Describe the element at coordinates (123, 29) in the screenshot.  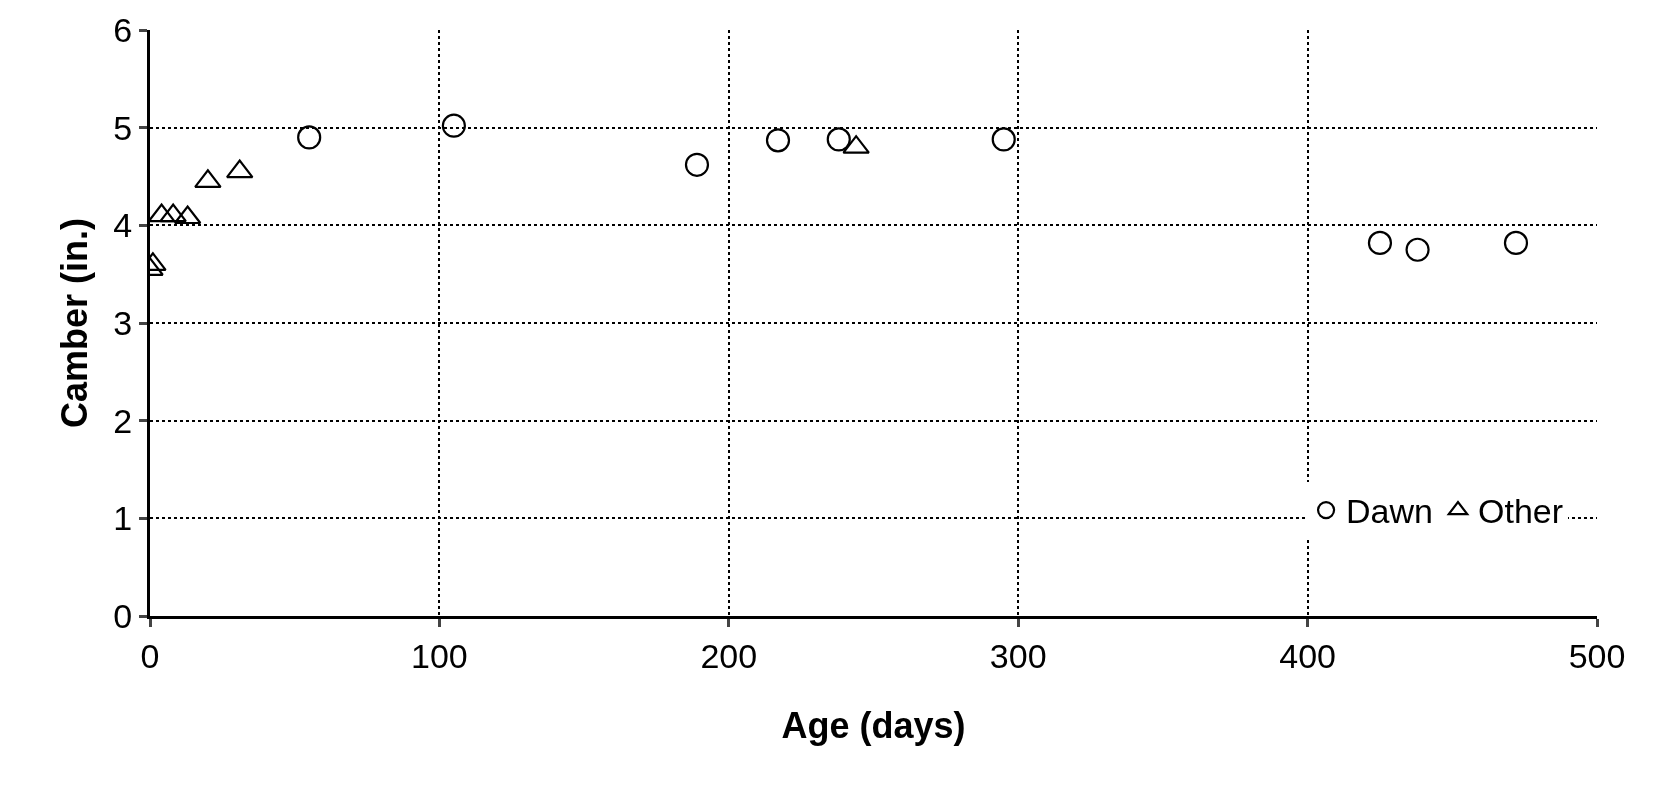
I see `y-tick-label: 6` at that location.